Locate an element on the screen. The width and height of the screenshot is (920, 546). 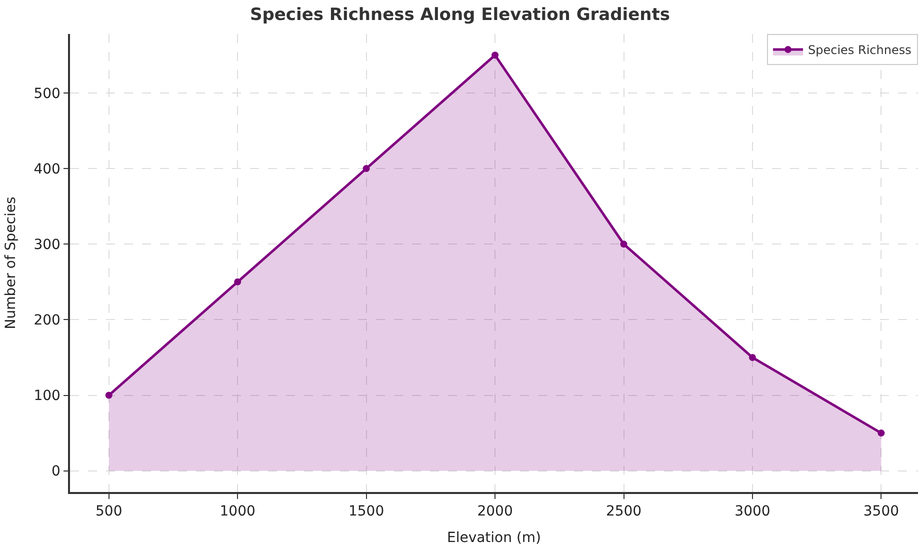
x-tick-label: 1500 is located at coordinates (366, 512).